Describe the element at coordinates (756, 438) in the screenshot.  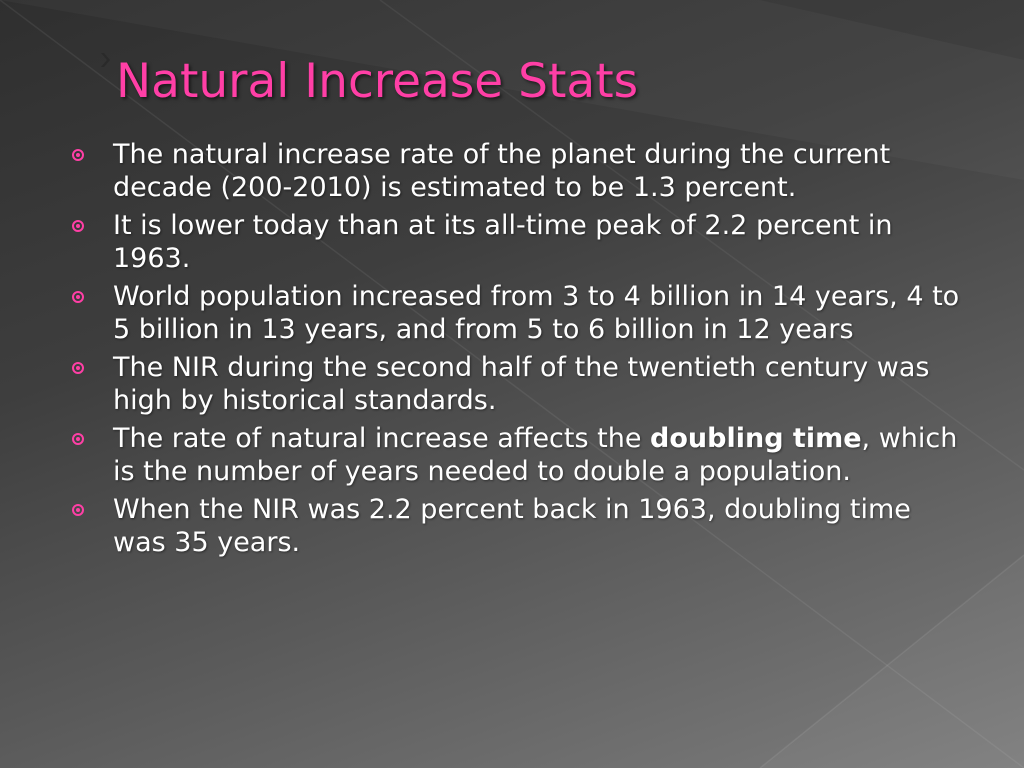
I see `bold-term: doubling time` at that location.